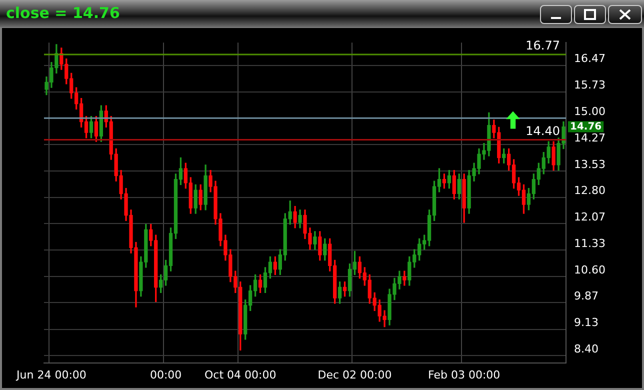  Describe the element at coordinates (63, 13) in the screenshot. I see `chart-title: close = 14.76` at that location.